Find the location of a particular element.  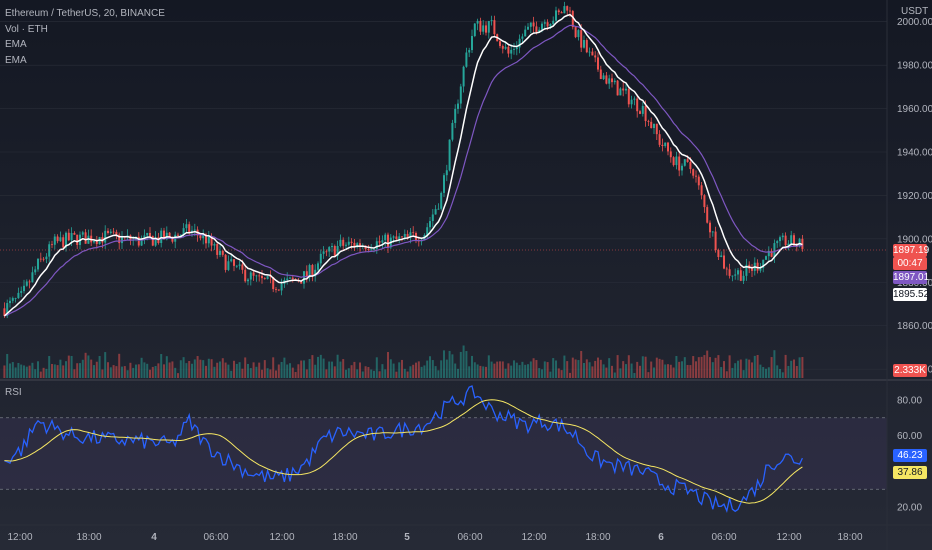

ema-slow-tag: 1897.01 is located at coordinates (911, 277).